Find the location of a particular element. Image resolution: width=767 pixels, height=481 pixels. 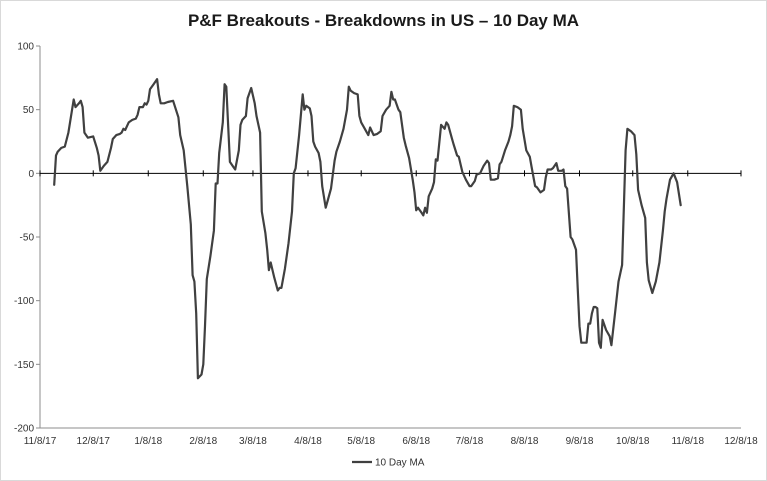

legend-label: 10 Day MA is located at coordinates (400, 463).